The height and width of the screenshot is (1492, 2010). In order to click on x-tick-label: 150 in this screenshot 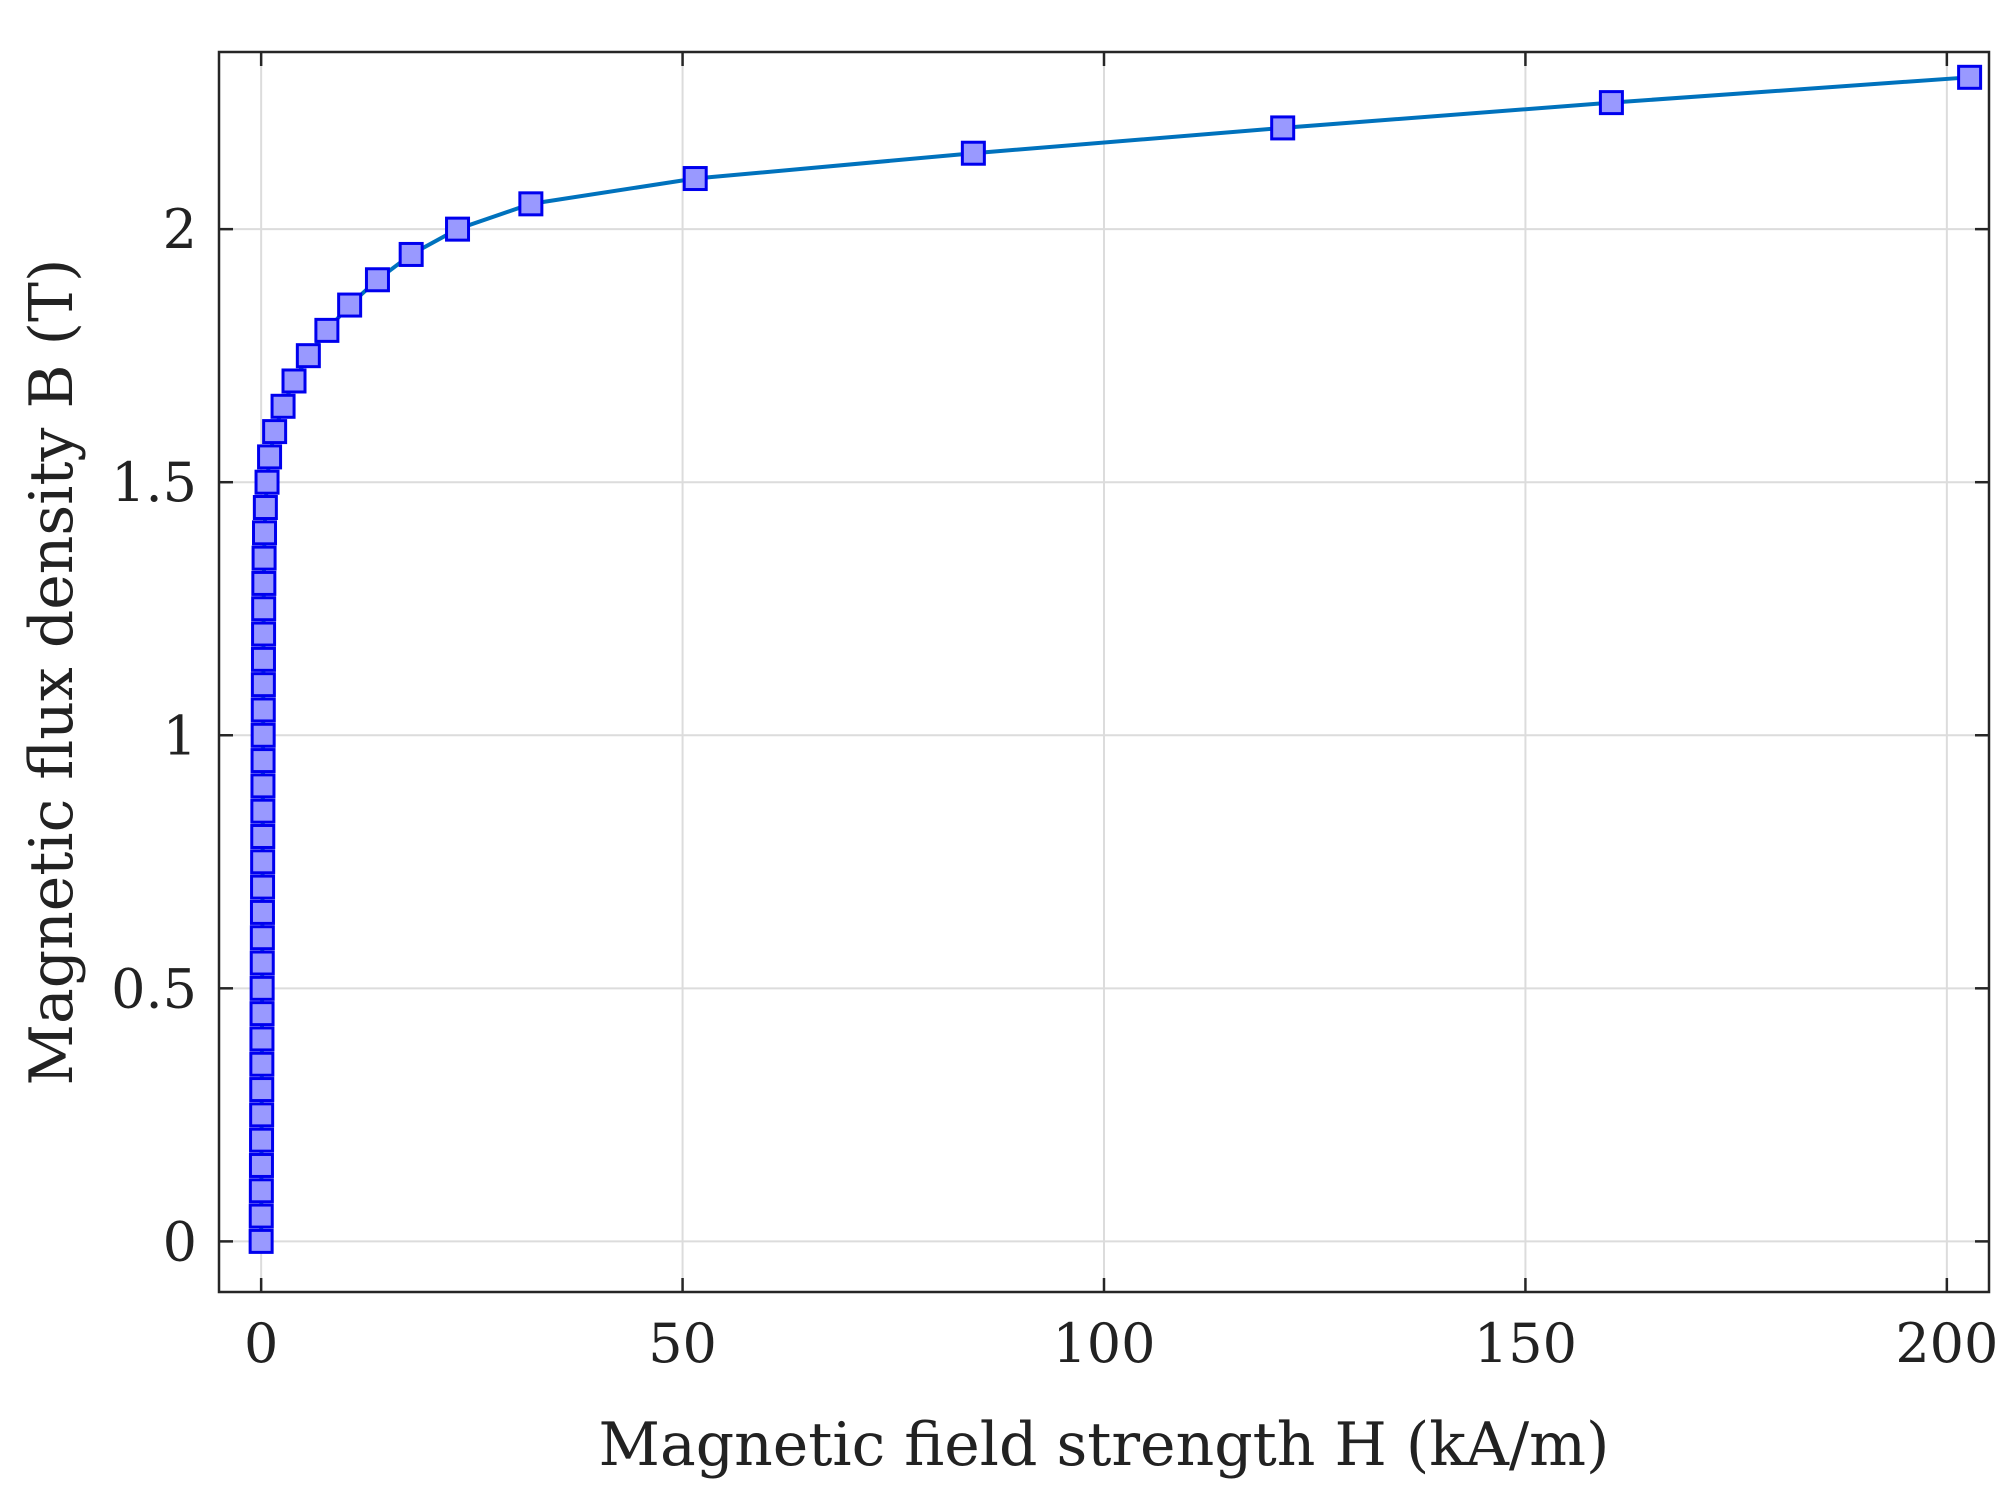, I will do `click(1525, 1343)`.